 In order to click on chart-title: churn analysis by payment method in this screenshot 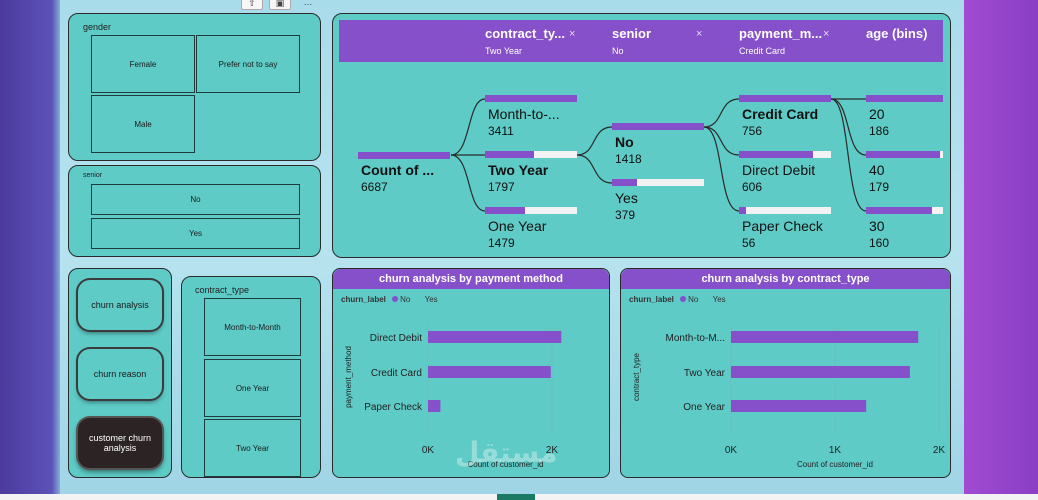, I will do `click(471, 279)`.